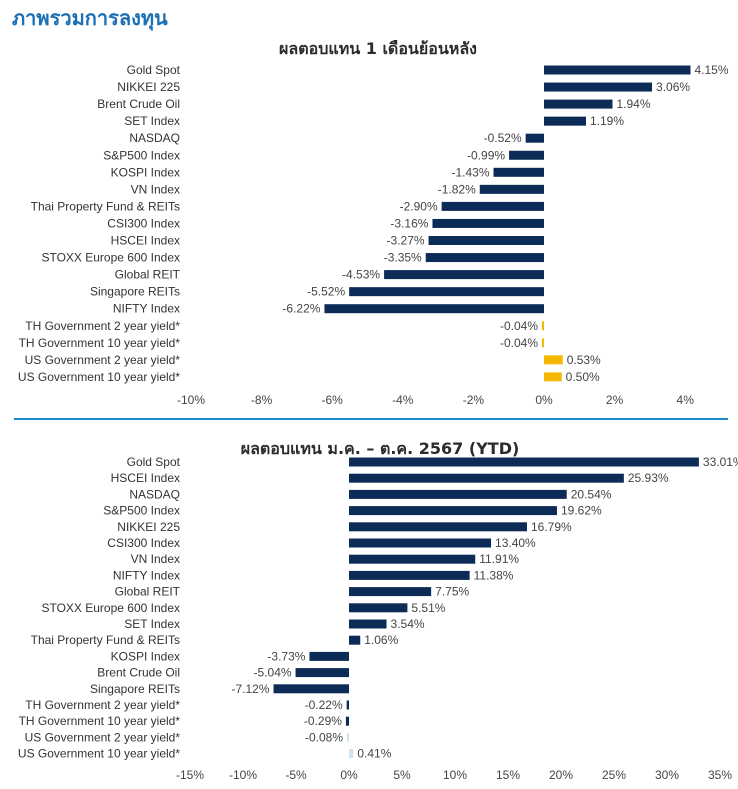 The width and height of the screenshot is (738, 789). Describe the element at coordinates (551, 527) in the screenshot. I see `data-label: 16.79%` at that location.